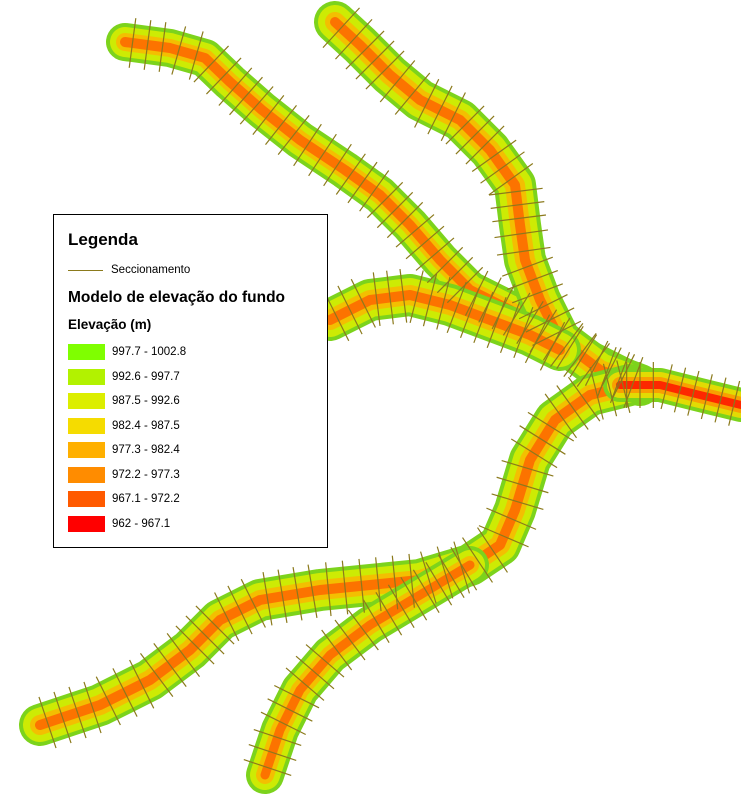 This screenshot has height=799, width=741. I want to click on elevation-class-row: 962 - 967.1, so click(127, 524).